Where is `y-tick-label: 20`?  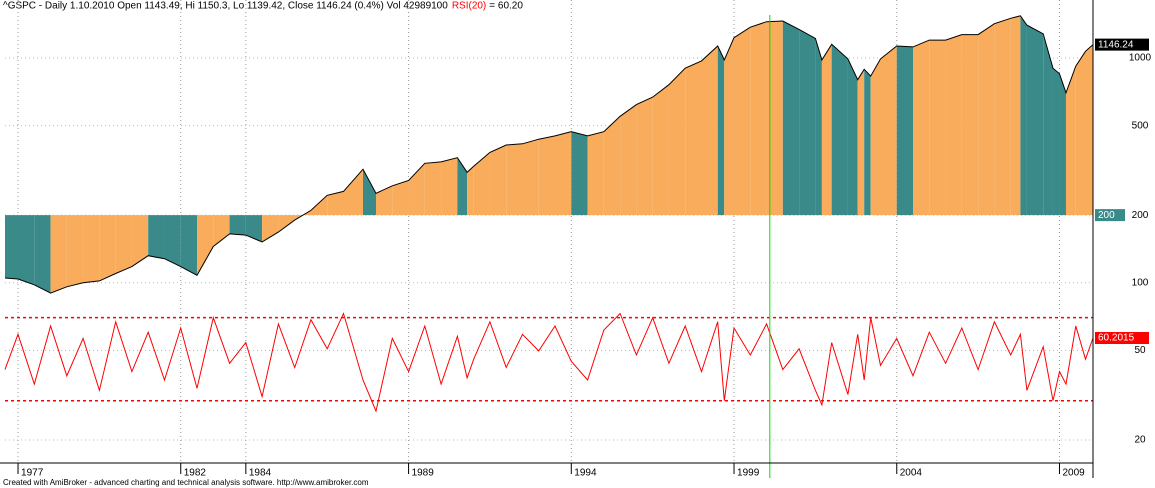 y-tick-label: 20 is located at coordinates (1140, 440).